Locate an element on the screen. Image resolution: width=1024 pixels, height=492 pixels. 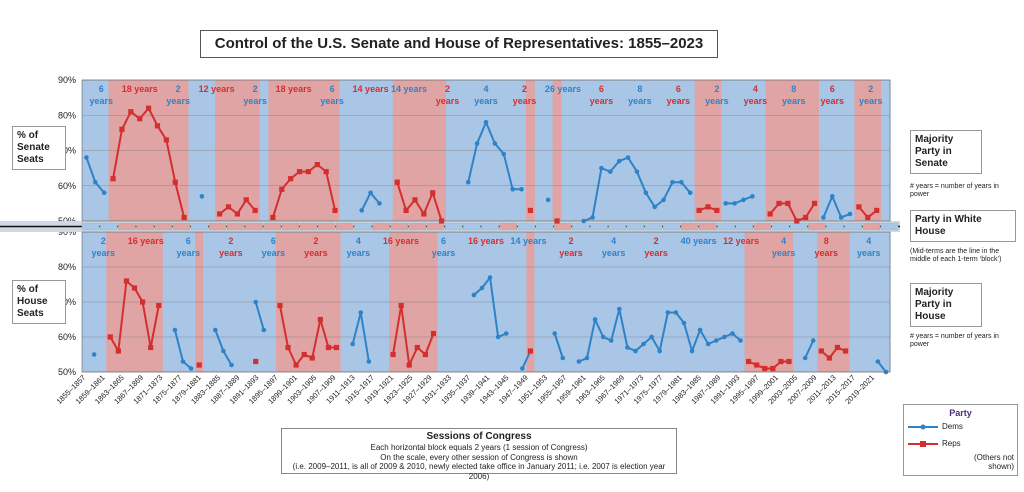
house-years-label: 16 years is located at coordinates (486, 241).